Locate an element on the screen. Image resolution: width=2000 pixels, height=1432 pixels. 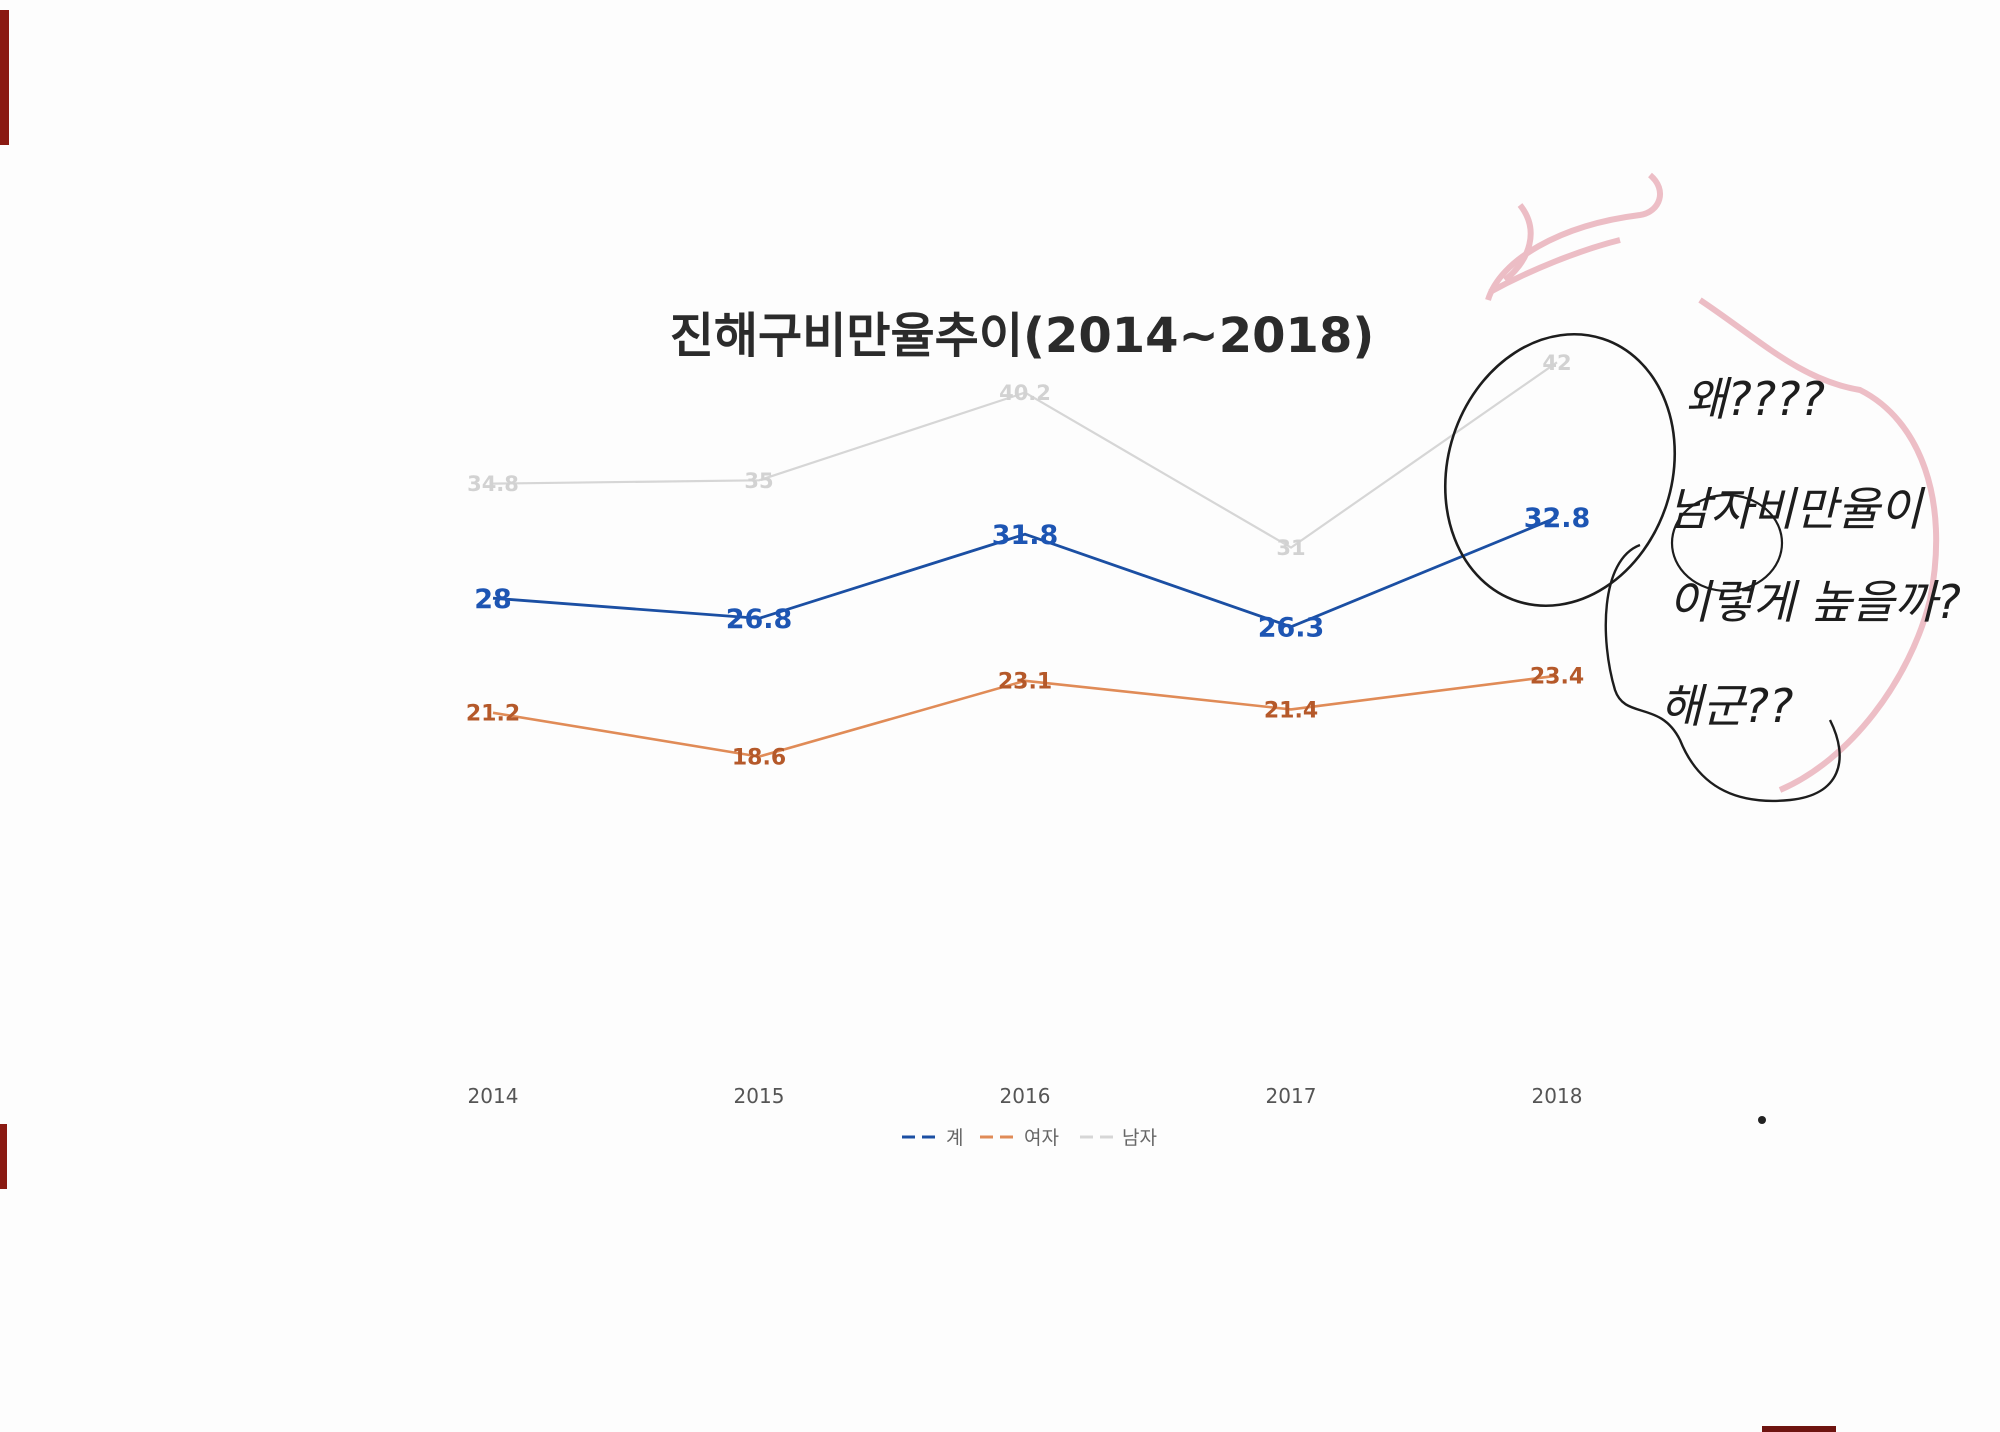
legend-label-total: 계 is located at coordinates (954, 1138).